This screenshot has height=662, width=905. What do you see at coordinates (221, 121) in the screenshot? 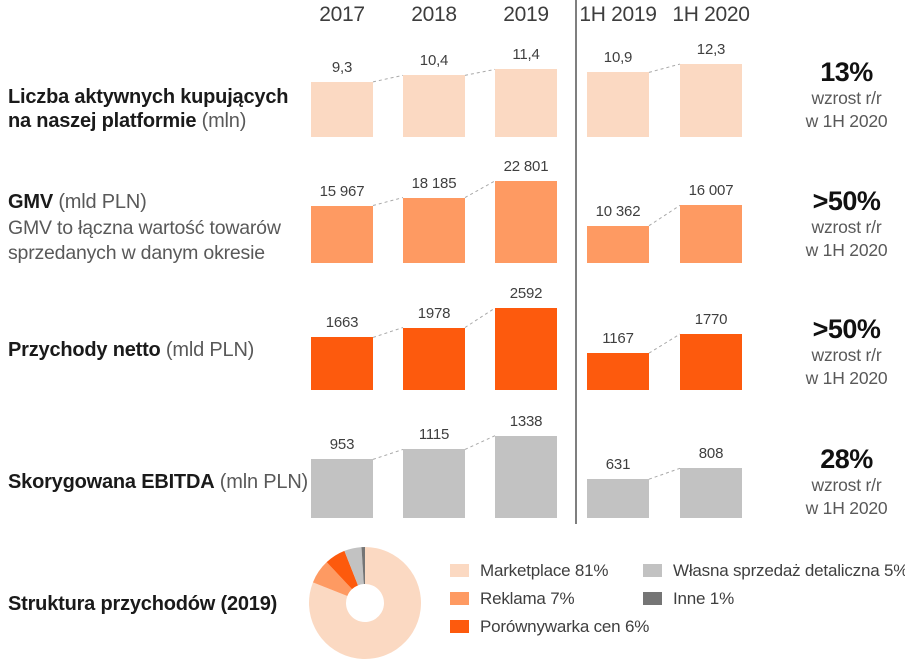
I see `metric-unit: (mln)` at bounding box center [221, 121].